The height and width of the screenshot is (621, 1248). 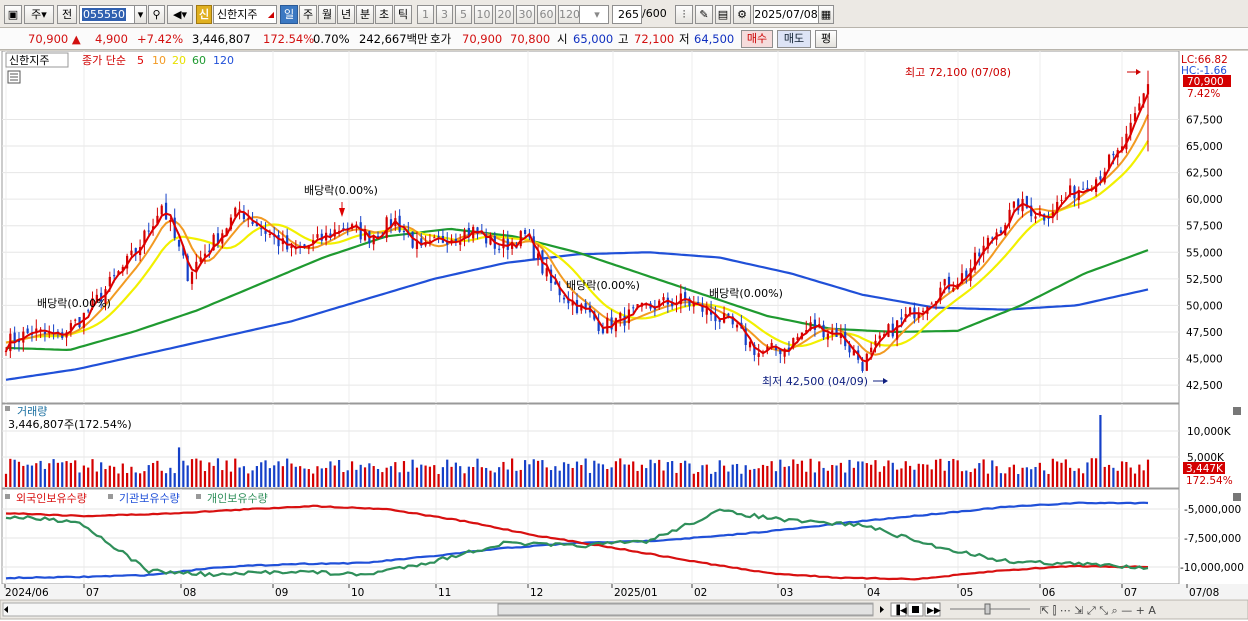 What do you see at coordinates (723, 14) in the screenshot?
I see `save-icon: ▤` at bounding box center [723, 14].